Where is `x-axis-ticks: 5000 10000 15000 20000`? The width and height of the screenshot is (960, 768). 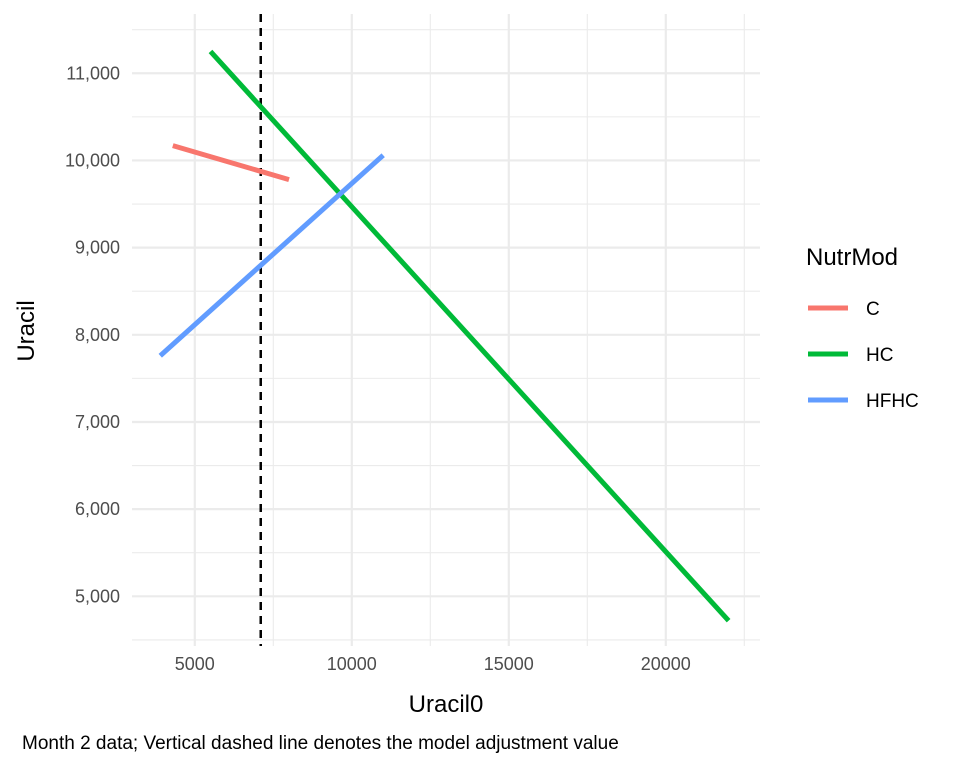 x-axis-ticks: 5000 10000 15000 20000 is located at coordinates (433, 664).